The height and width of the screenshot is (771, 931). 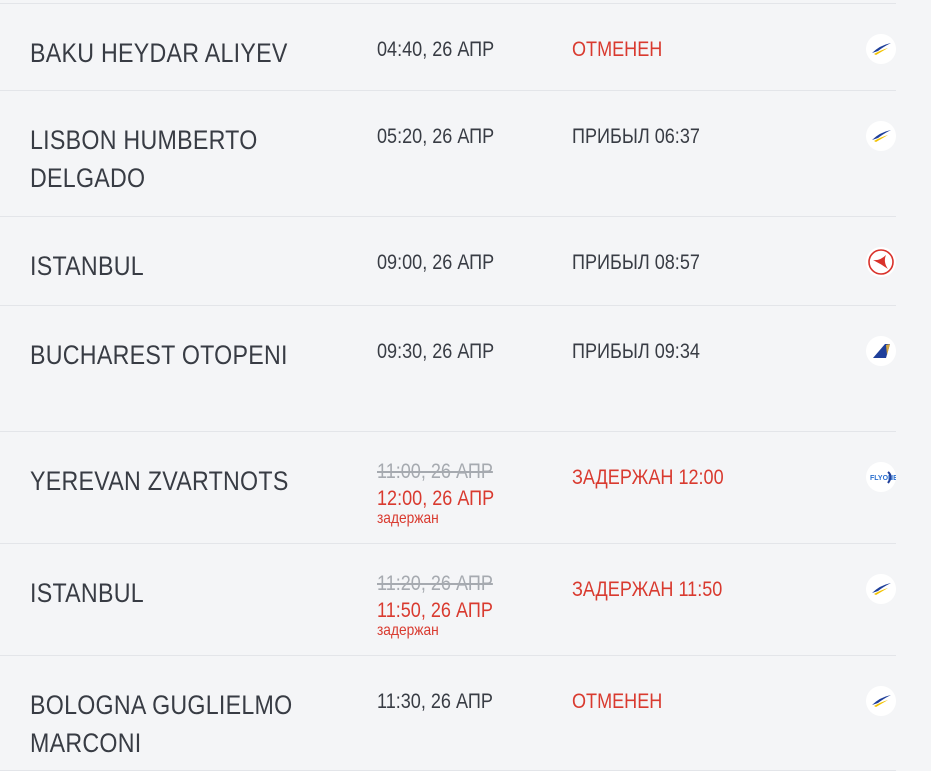 What do you see at coordinates (436, 498) in the screenshot?
I see `new-time: 12:00, 26 АПР` at bounding box center [436, 498].